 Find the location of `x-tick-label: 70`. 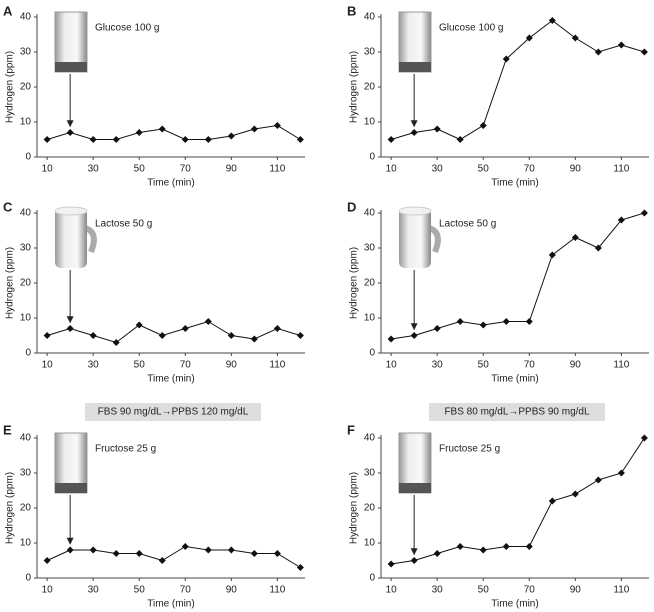

x-tick-label: 70 is located at coordinates (530, 590).